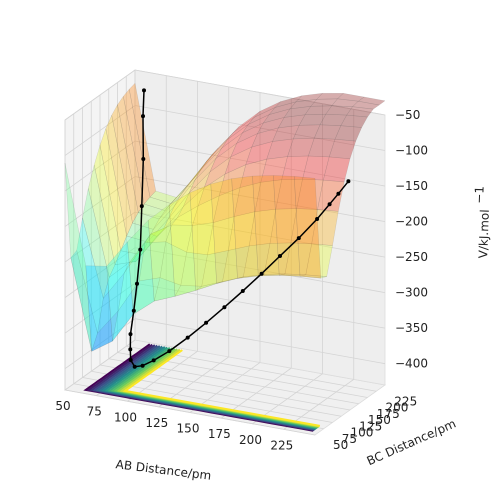  Describe the element at coordinates (411, 293) in the screenshot. I see `z-tick-label: −300` at that location.